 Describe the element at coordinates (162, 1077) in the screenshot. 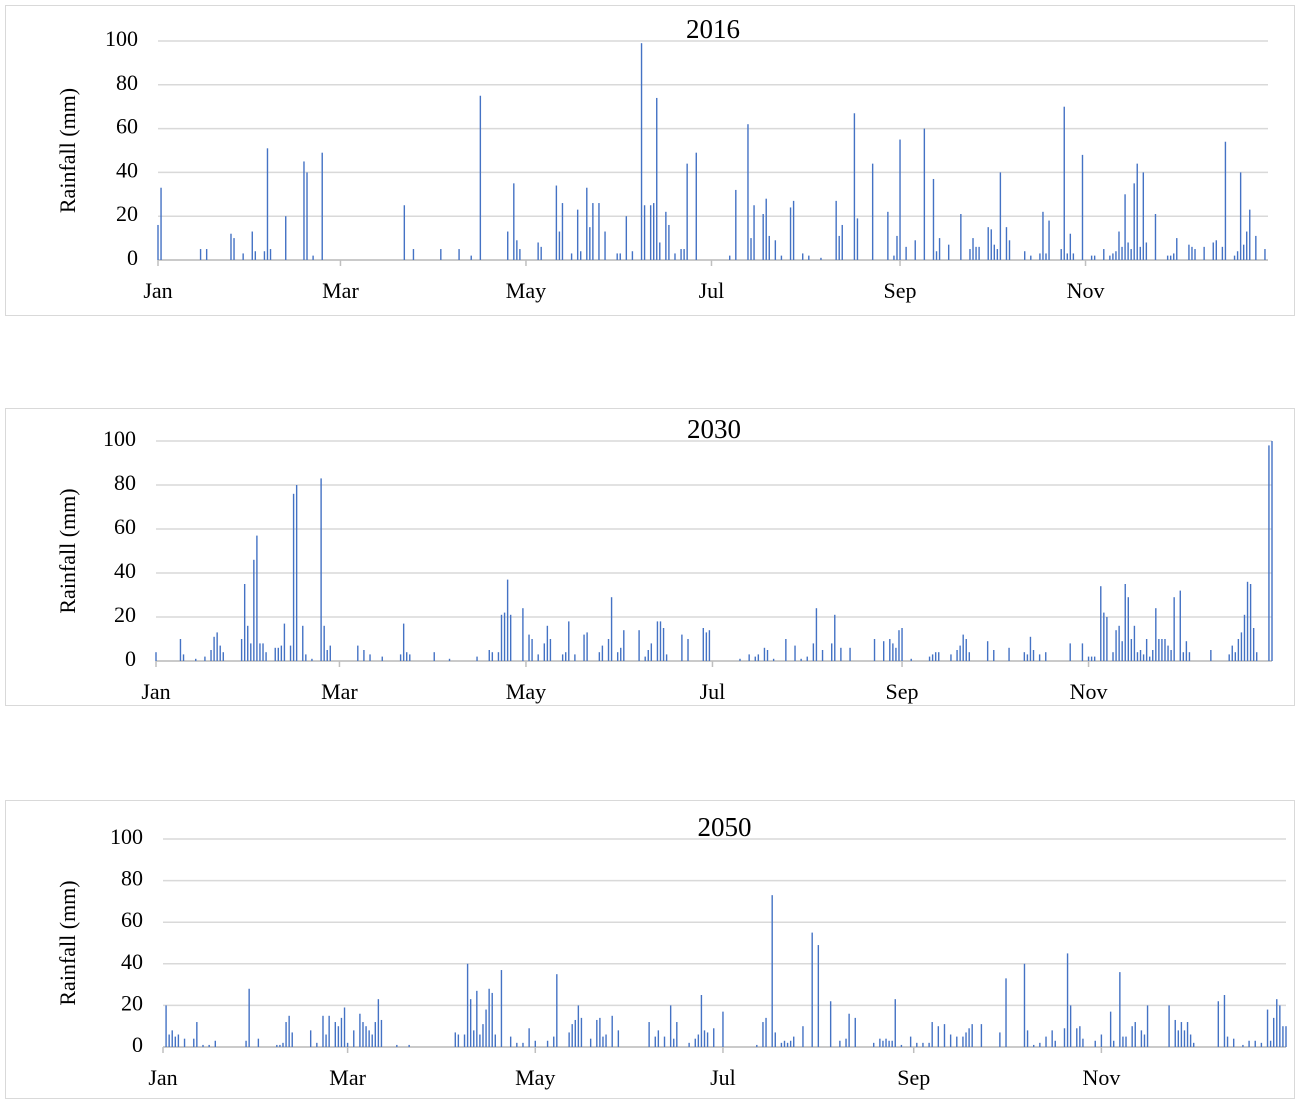

I see `x-tick-label: Jan` at that location.